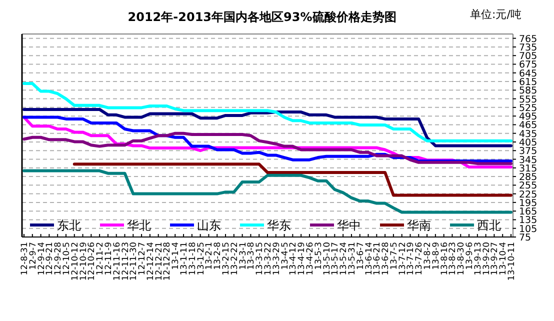 This screenshot has height=321, width=554. What do you see at coordinates (503, 259) in the screenshot?
I see `x-tick-label: 13-10-4` at bounding box center [503, 259].